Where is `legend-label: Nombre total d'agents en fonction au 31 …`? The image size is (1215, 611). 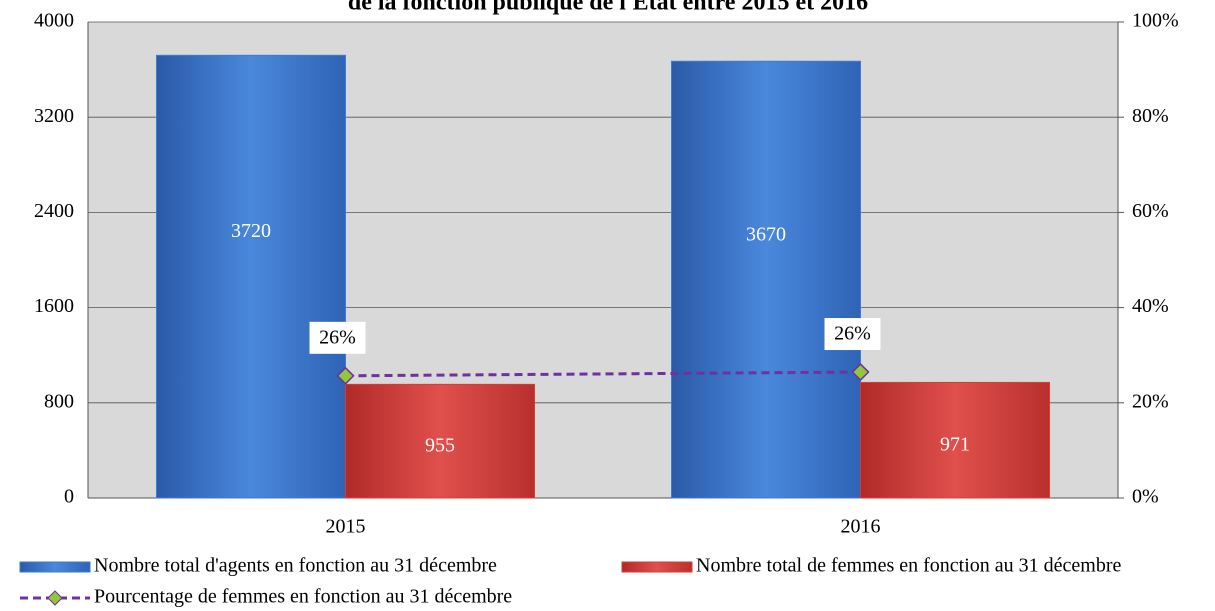
legend-label: Nombre total d'agents en fonction au 31 … is located at coordinates (295, 566).